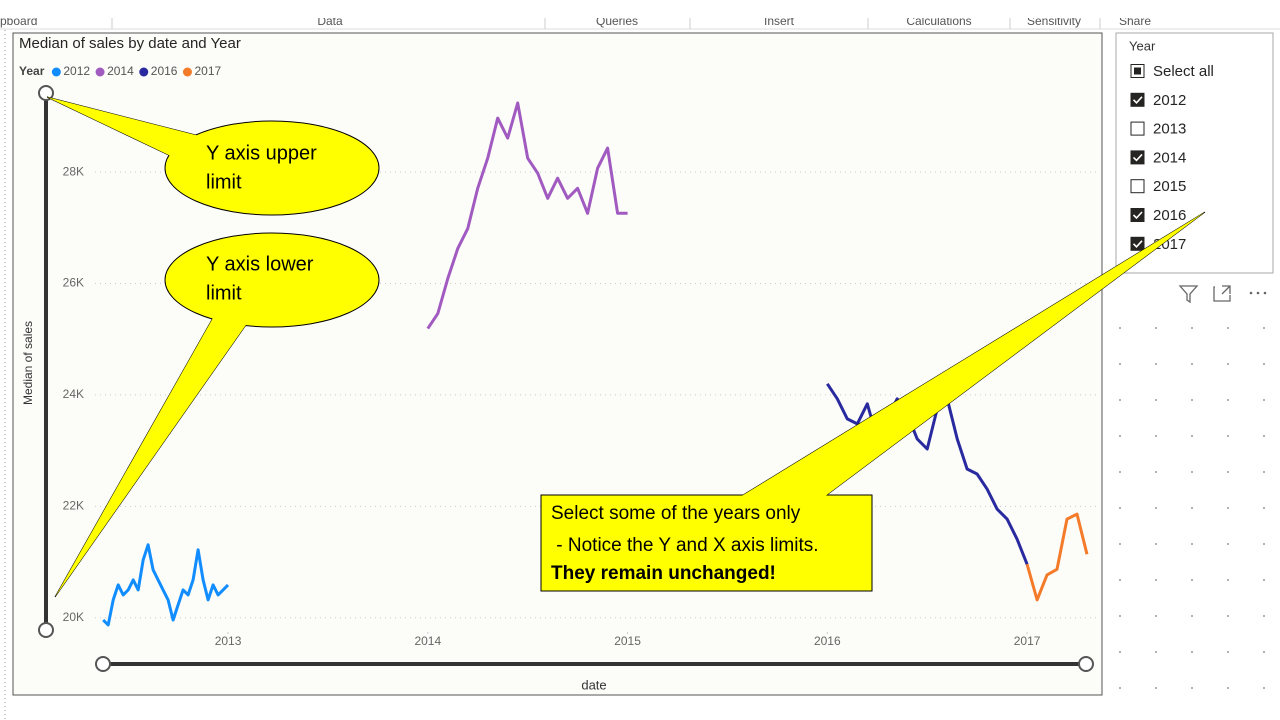 Image resolution: width=1280 pixels, height=720 pixels. I want to click on slicer-item: 2012, so click(1169, 100).